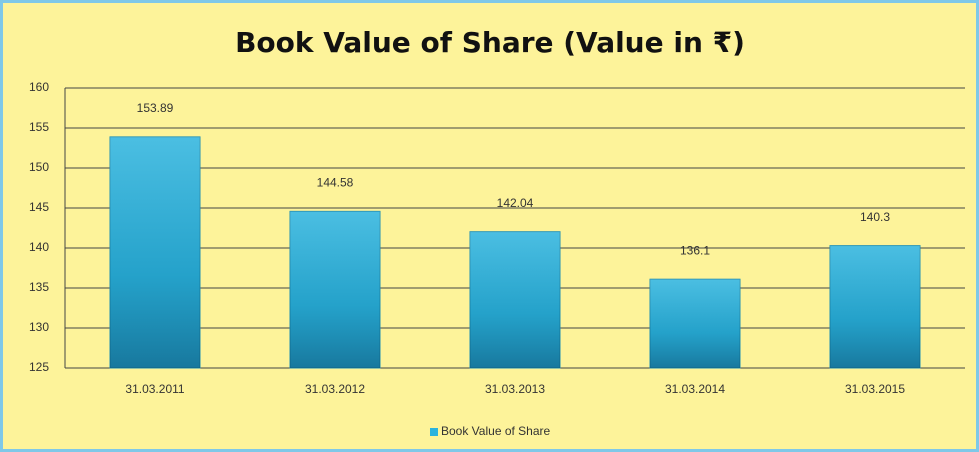 The image size is (979, 452). I want to click on y-tick-label: 150, so click(39, 167).